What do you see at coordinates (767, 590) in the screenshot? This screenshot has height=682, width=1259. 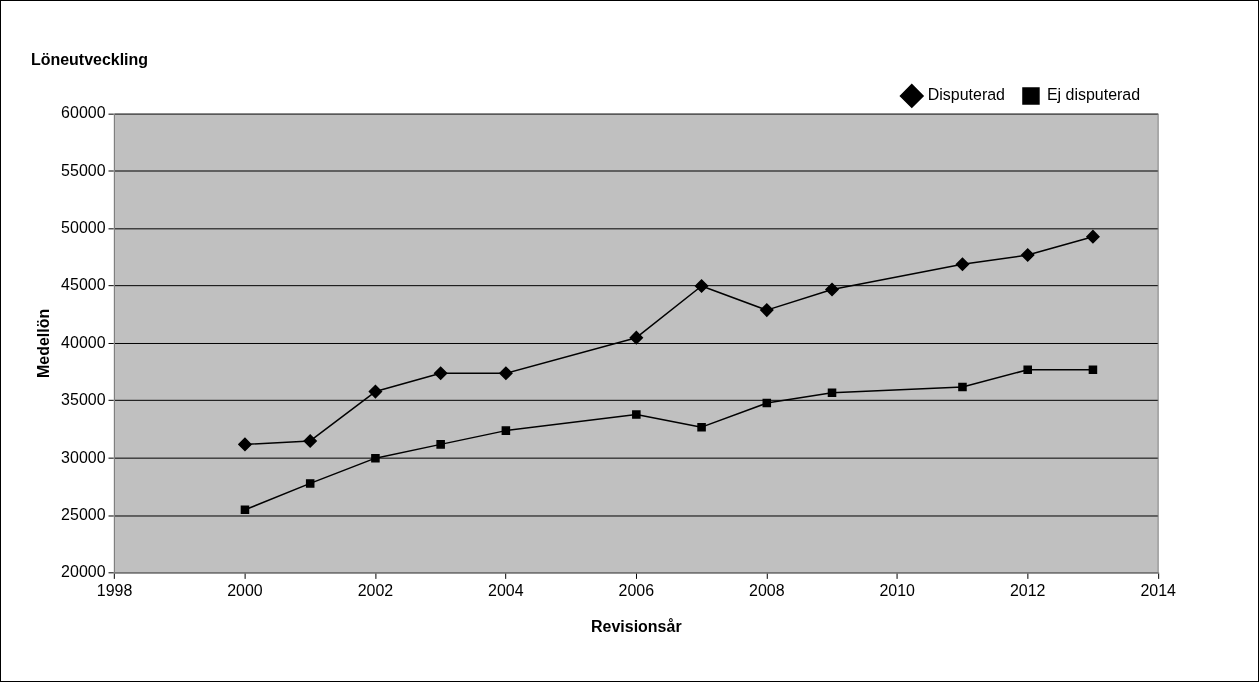 I see `x-tick-label: 2008` at bounding box center [767, 590].